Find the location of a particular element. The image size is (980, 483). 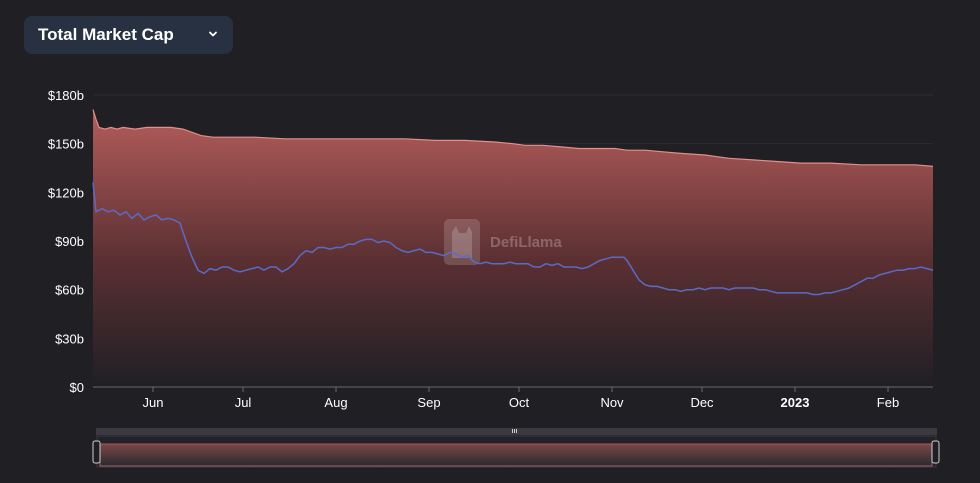

x-tick-label: Dec is located at coordinates (702, 402).